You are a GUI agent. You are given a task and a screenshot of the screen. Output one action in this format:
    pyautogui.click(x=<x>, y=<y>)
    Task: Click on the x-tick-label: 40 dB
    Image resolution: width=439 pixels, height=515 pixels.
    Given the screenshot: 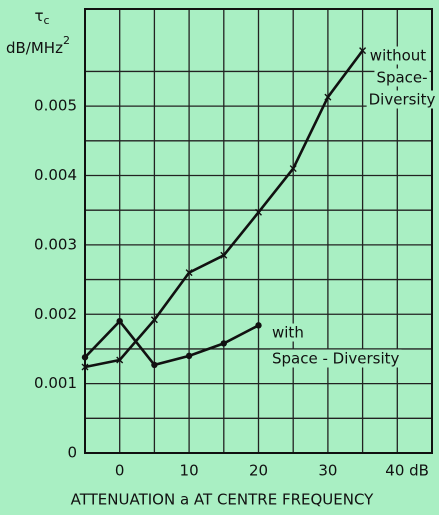 What is the action you would take?
    pyautogui.click(x=407, y=471)
    